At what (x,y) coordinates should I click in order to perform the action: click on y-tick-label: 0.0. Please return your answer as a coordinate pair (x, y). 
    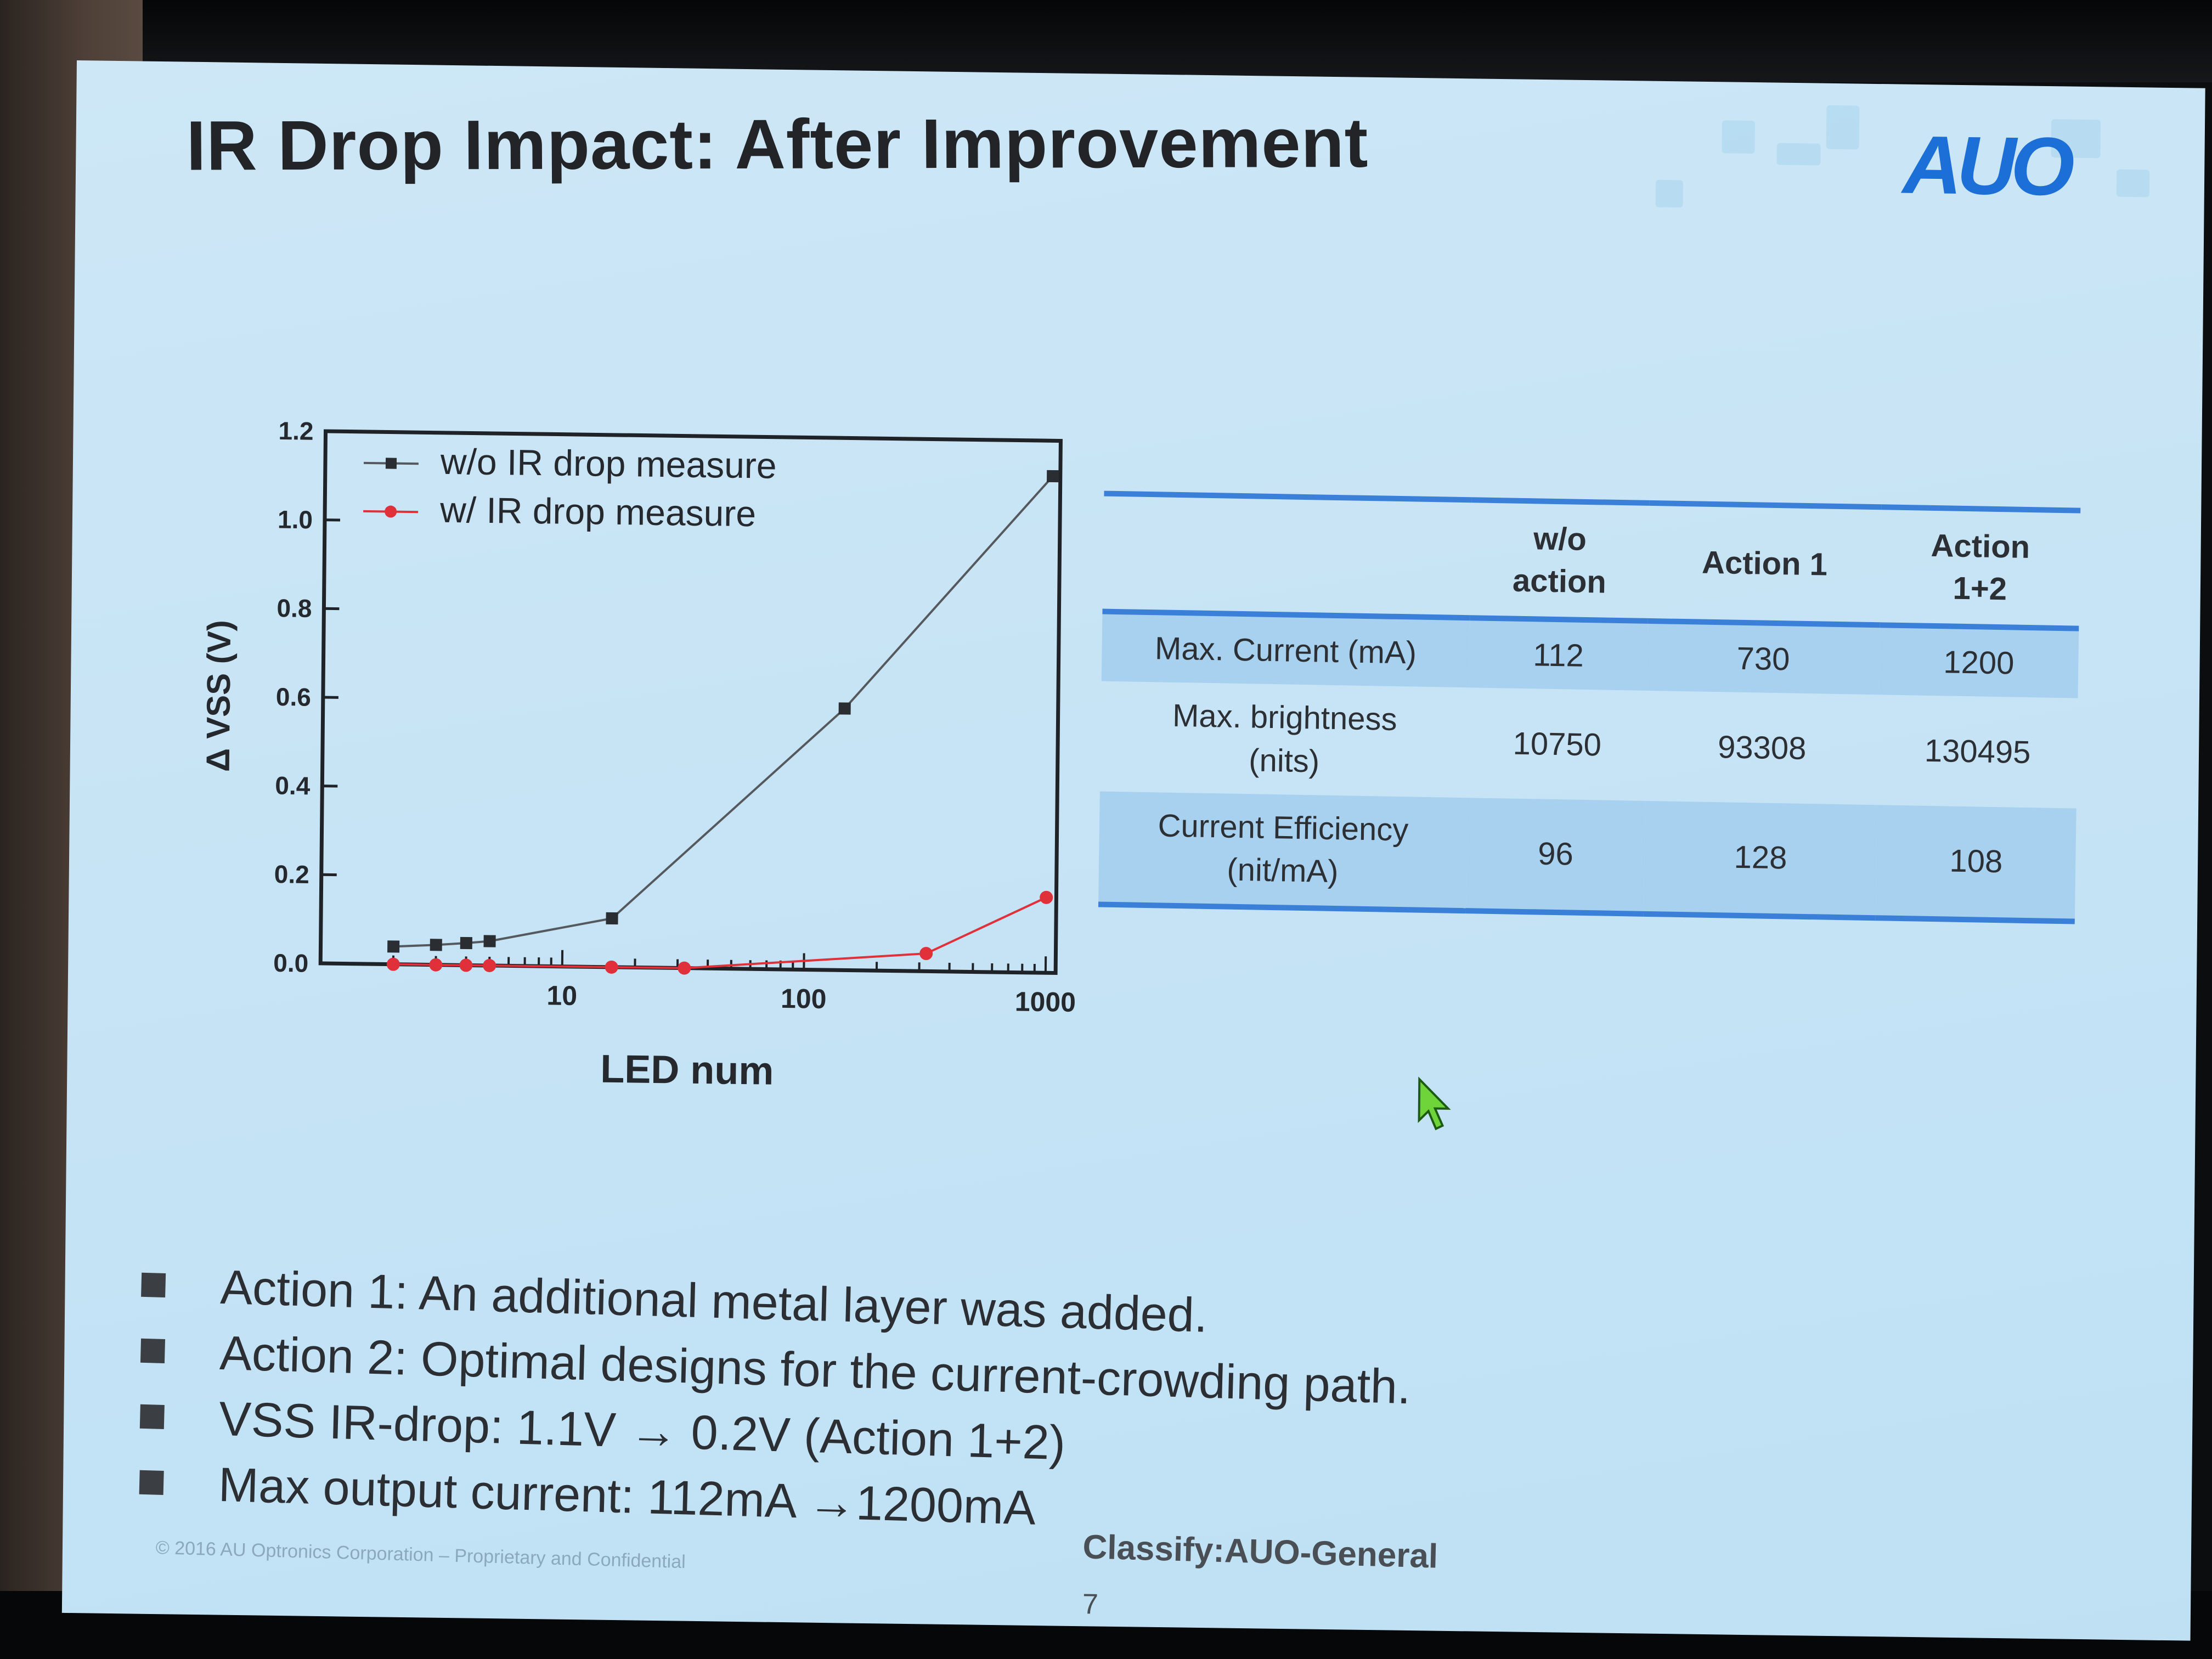
    Looking at the image, I should click on (290, 964).